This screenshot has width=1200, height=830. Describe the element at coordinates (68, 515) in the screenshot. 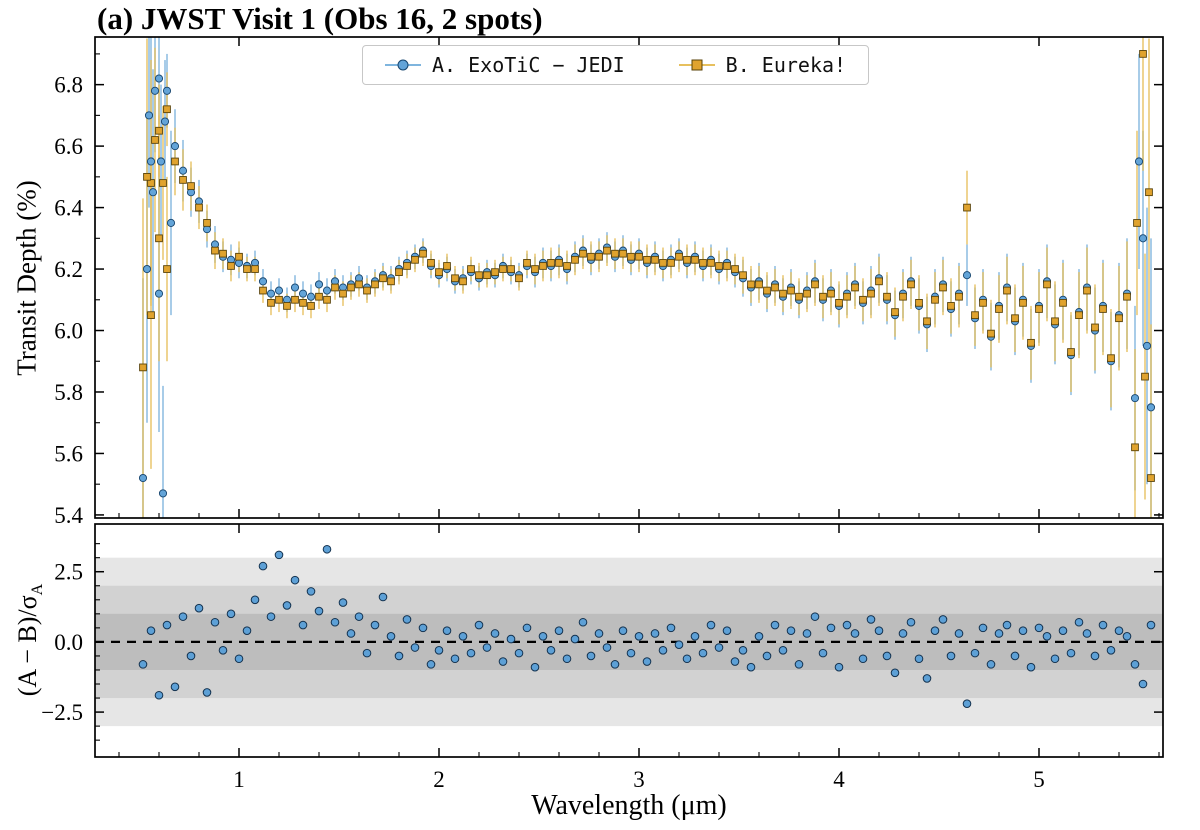

I see `svg-text: 5.4` at that location.